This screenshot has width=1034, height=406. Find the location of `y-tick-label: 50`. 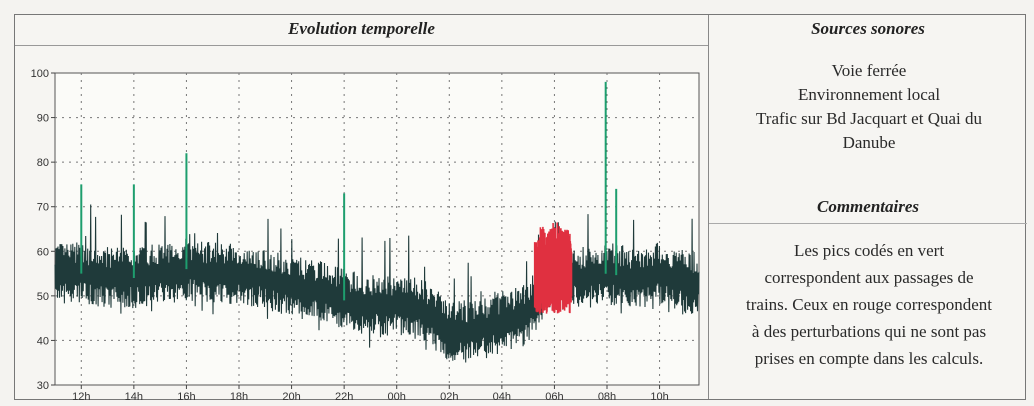

y-tick-label: 50 is located at coordinates (43, 297).